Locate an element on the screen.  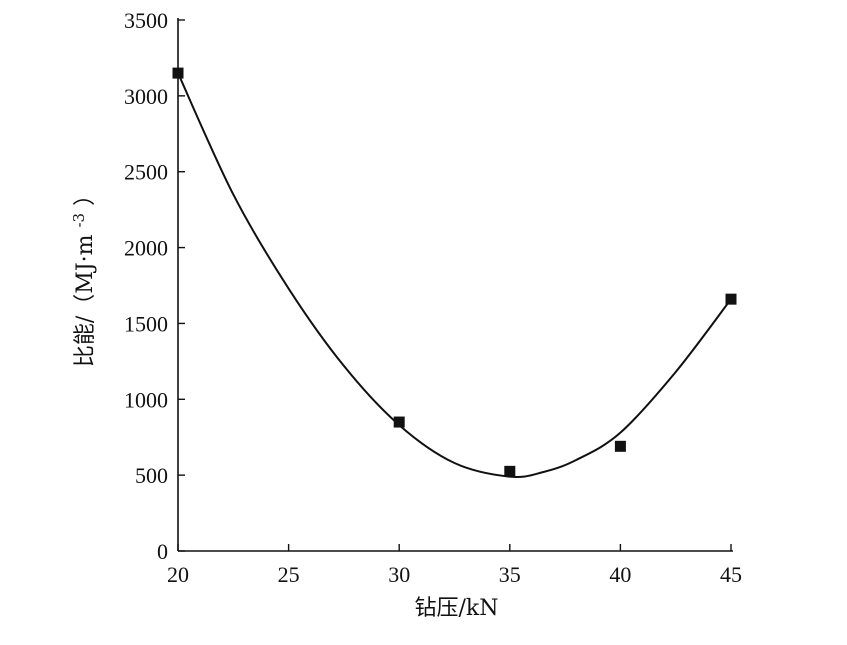
y-ticks: 0 500 1000 1500 2000 2500 3000 3500 is located at coordinates (154, 286).